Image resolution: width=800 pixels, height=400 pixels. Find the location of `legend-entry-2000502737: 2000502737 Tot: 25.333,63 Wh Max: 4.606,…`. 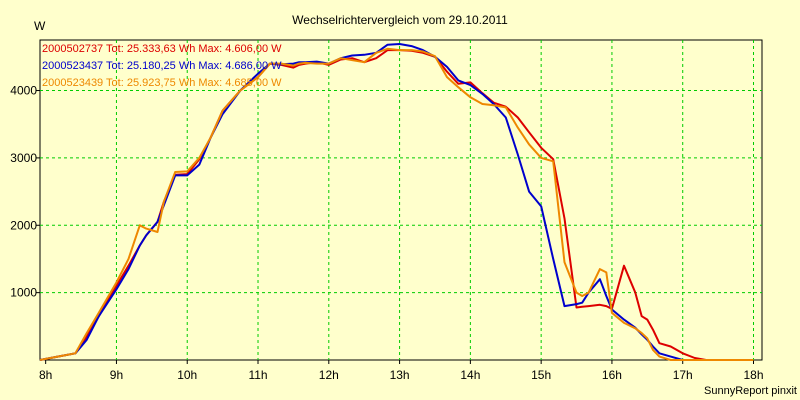

legend-entry-2000502737: 2000502737 Tot: 25.333,63 Wh Max: 4.606,… is located at coordinates (162, 49).